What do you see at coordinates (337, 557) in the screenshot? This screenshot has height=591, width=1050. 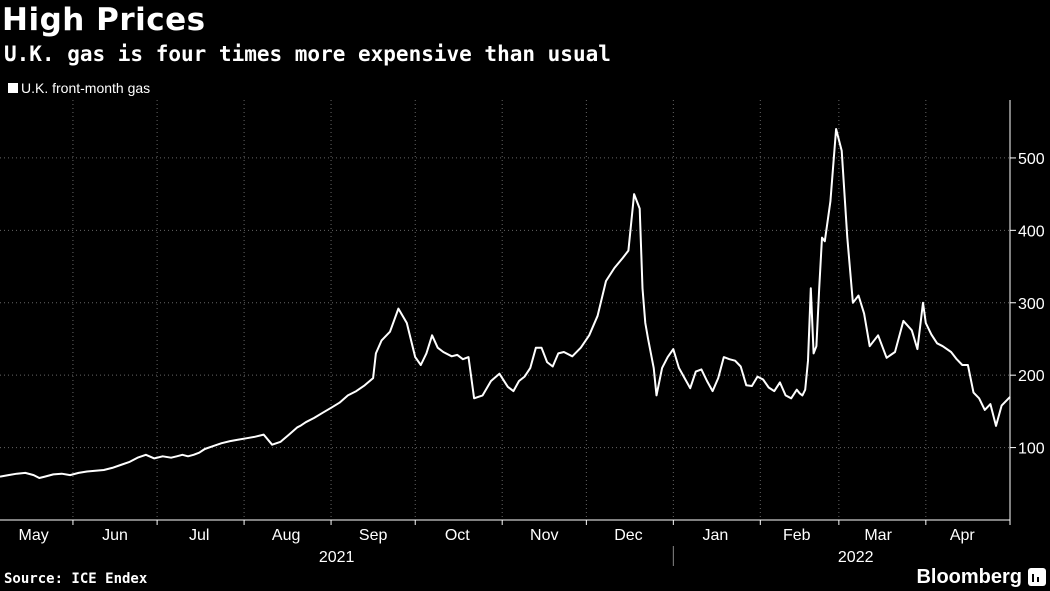 I see `year-label: 2021` at bounding box center [337, 557].